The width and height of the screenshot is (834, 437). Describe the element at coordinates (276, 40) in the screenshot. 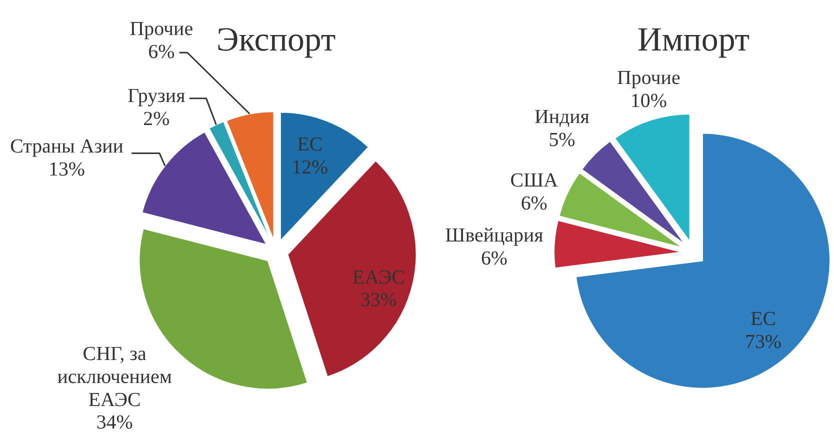

I see `chart-title: Экспорт` at that location.